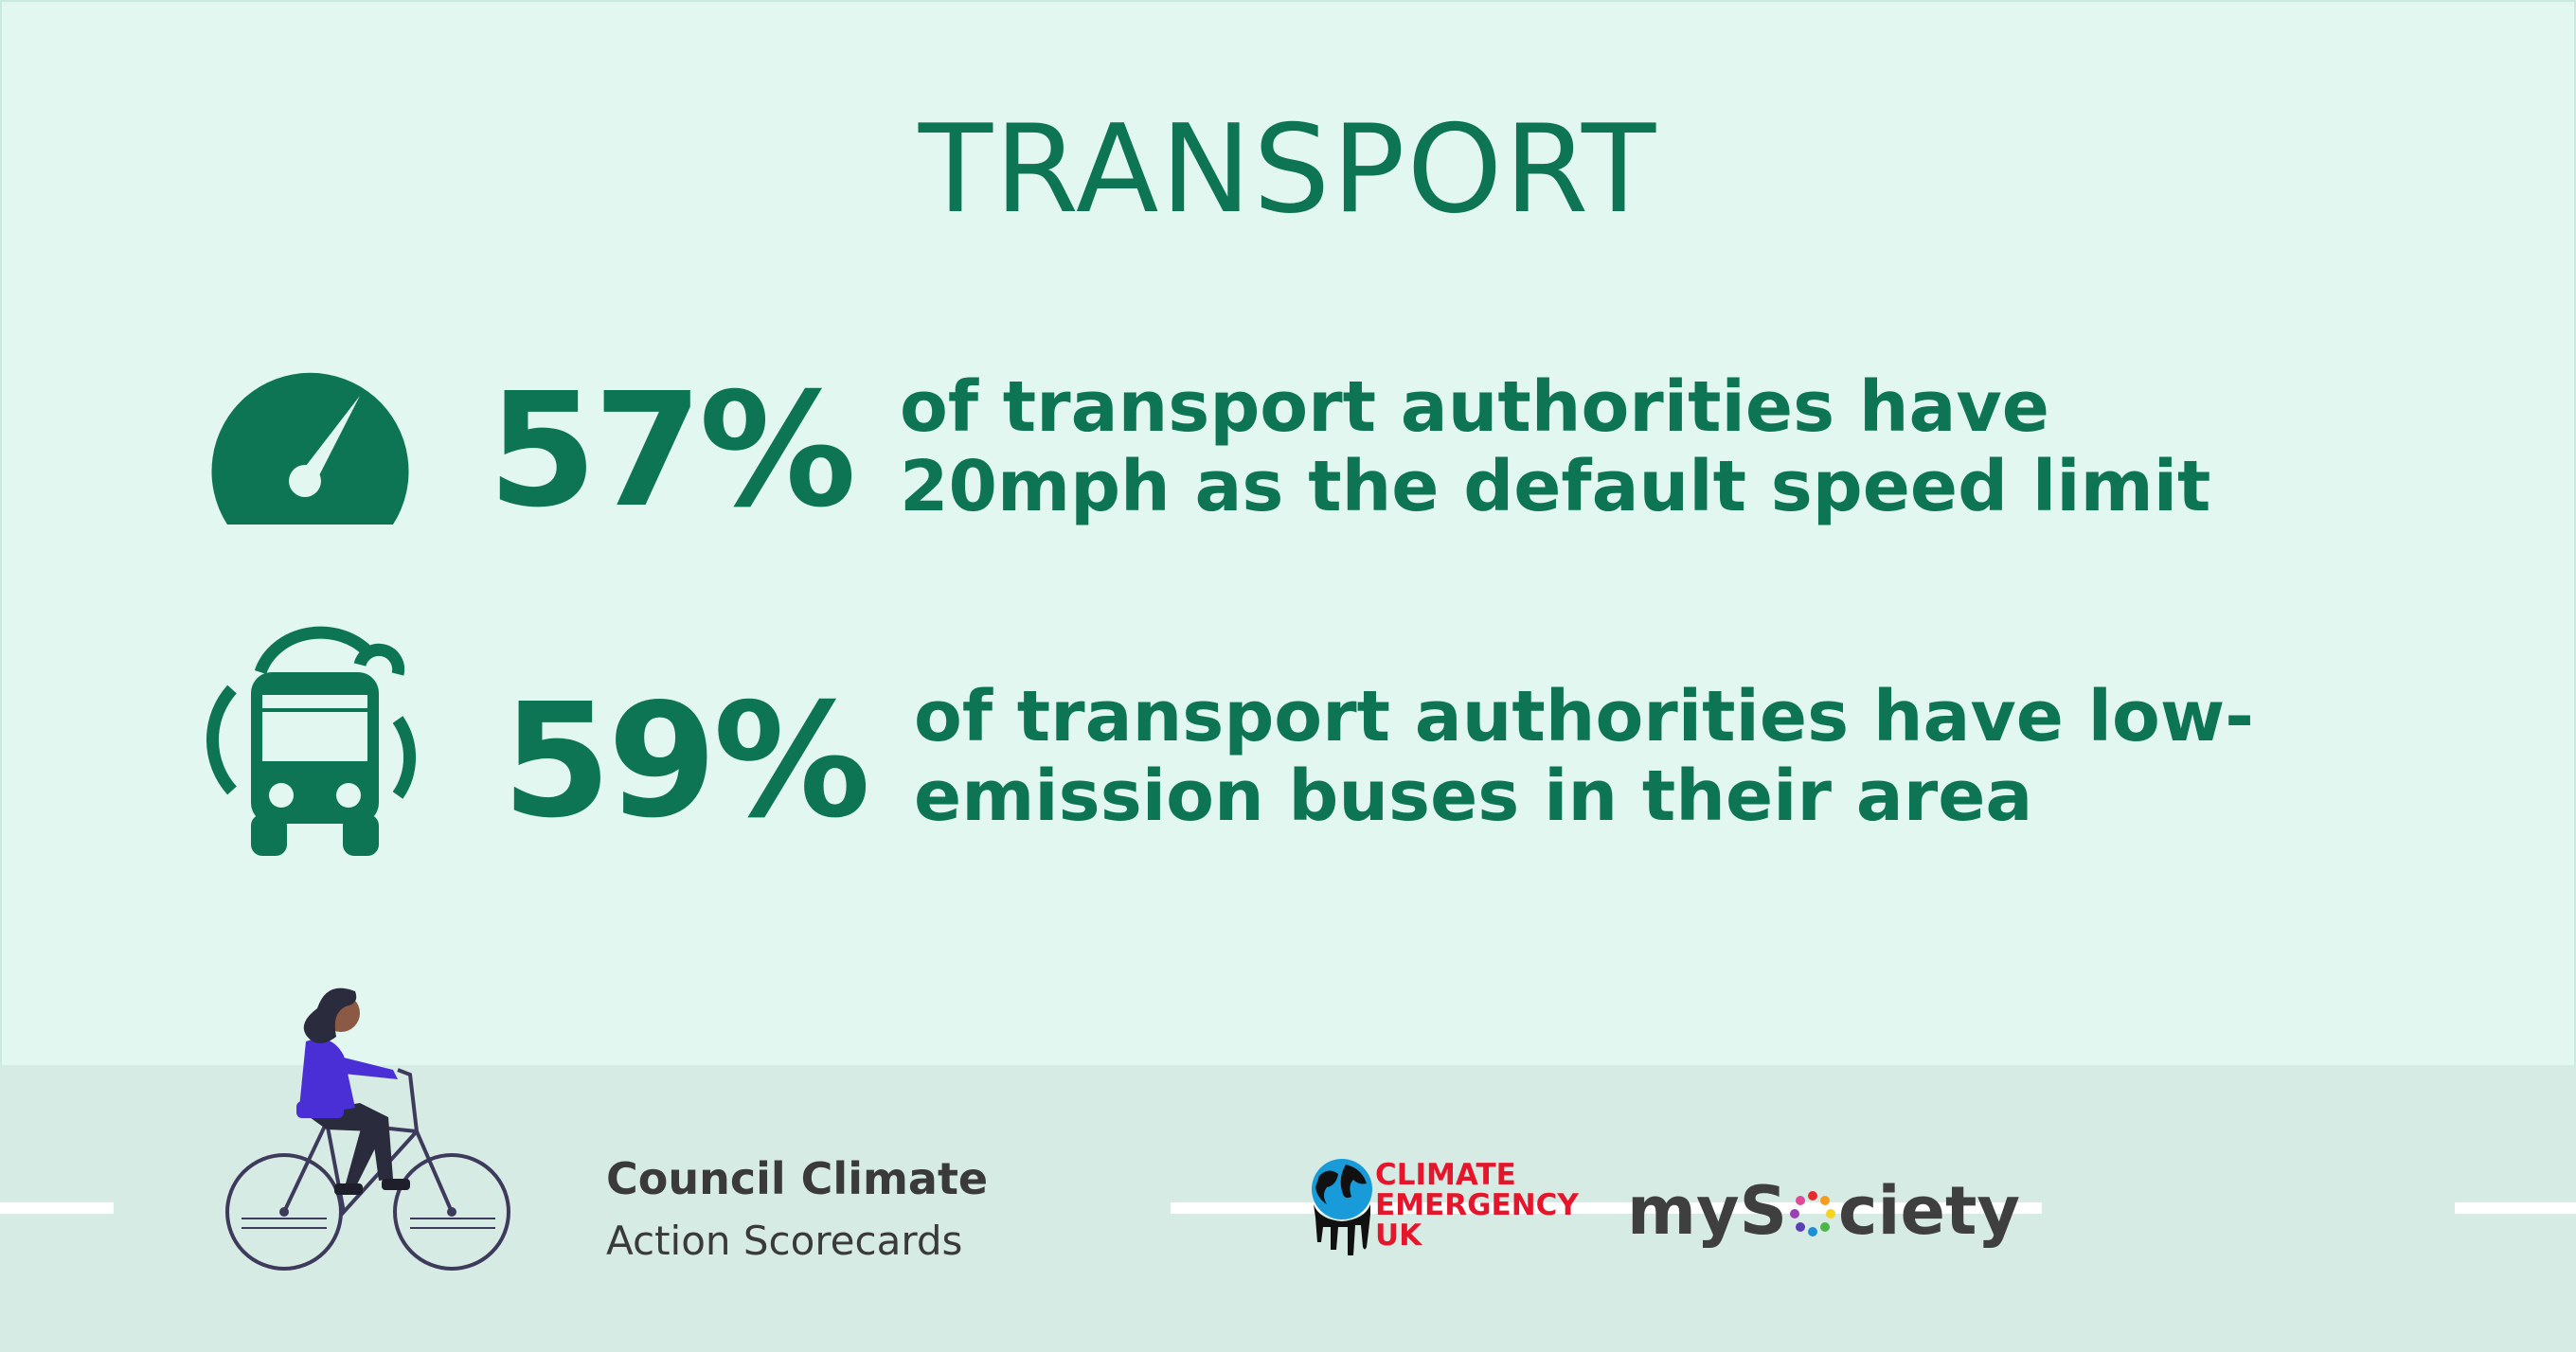  Describe the element at coordinates (1398, 1236) in the screenshot. I see `logo-line: UK` at that location.